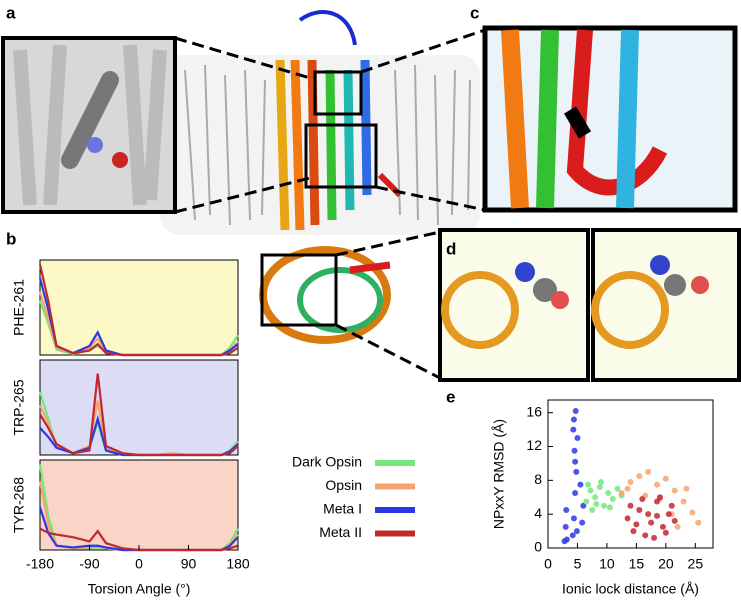 Image resolution: width=741 pixels, height=606 pixels. Describe the element at coordinates (637, 564) in the screenshot. I see `x-tick-label: 15` at that location.